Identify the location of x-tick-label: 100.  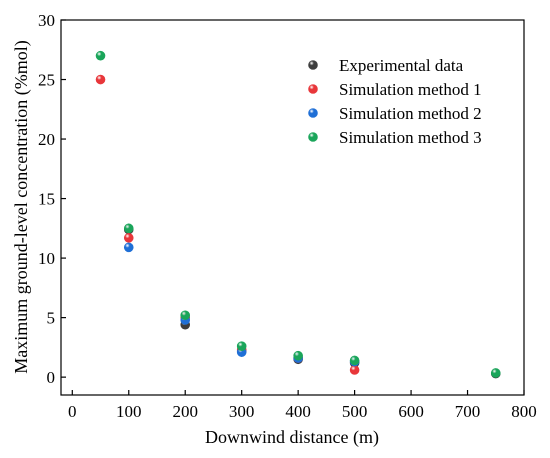
(129, 411).